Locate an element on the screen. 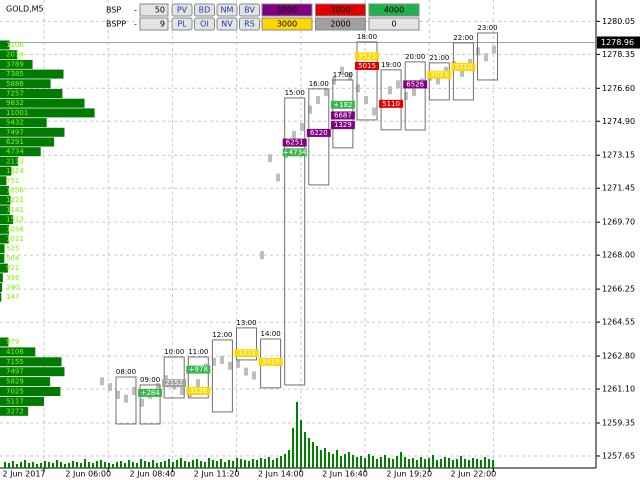 Image resolution: width=640 pixels, height=480 pixels. y-tick-label: 1276.60 is located at coordinates (618, 88).